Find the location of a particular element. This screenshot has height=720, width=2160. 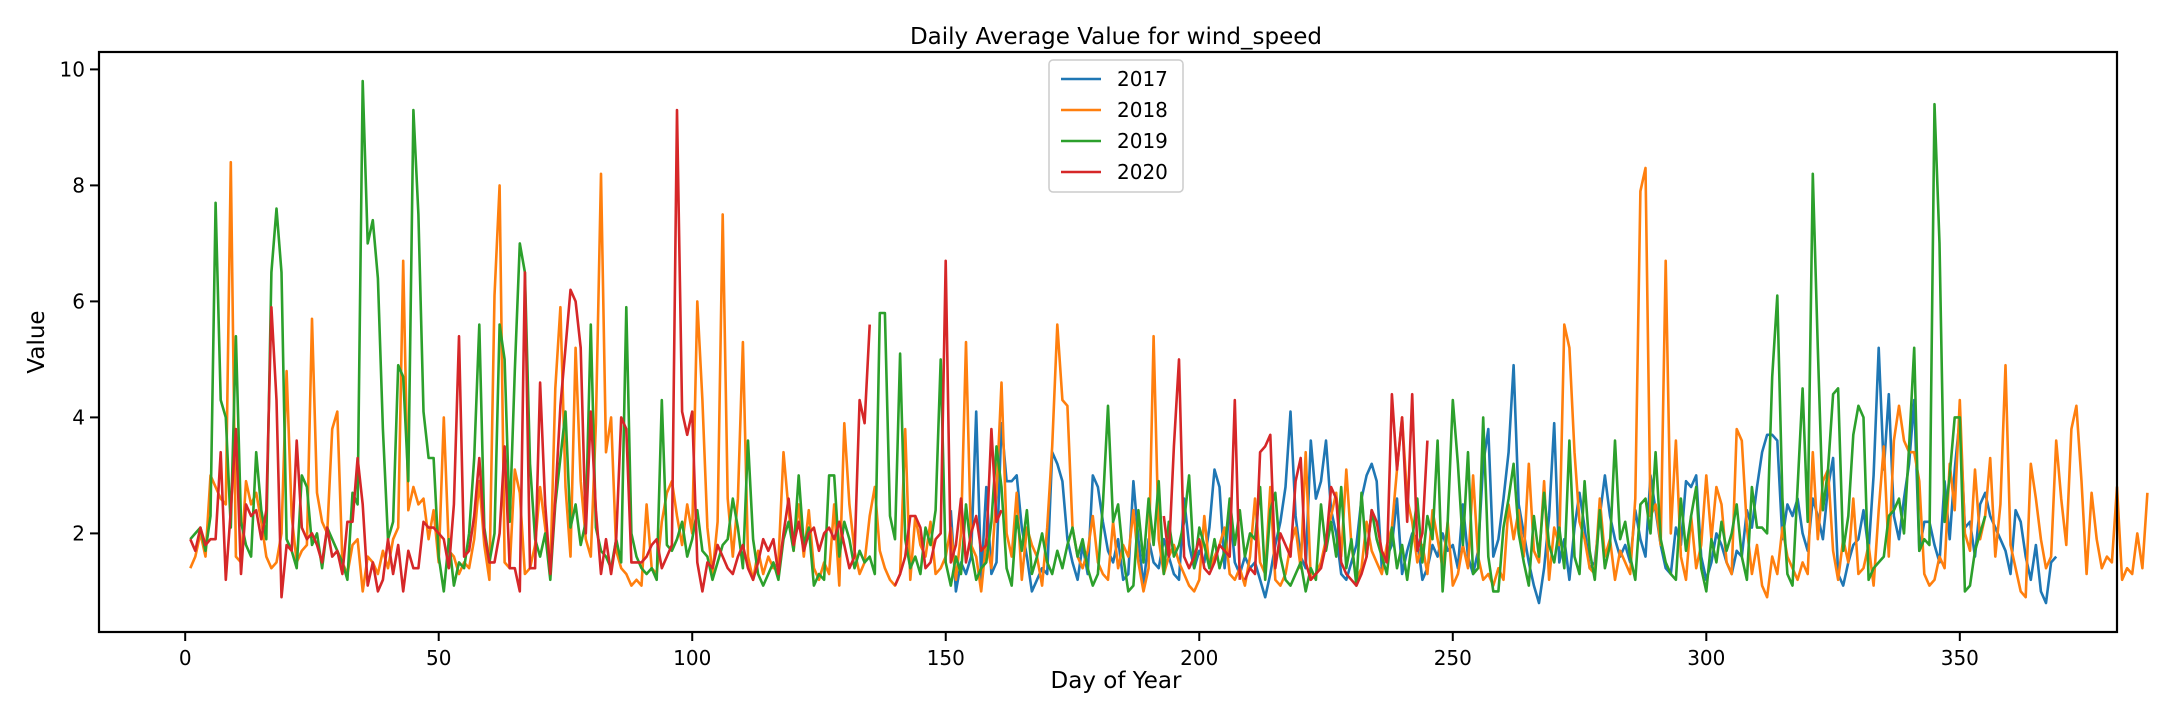

y-tick-label: 2 is located at coordinates (78, 533).